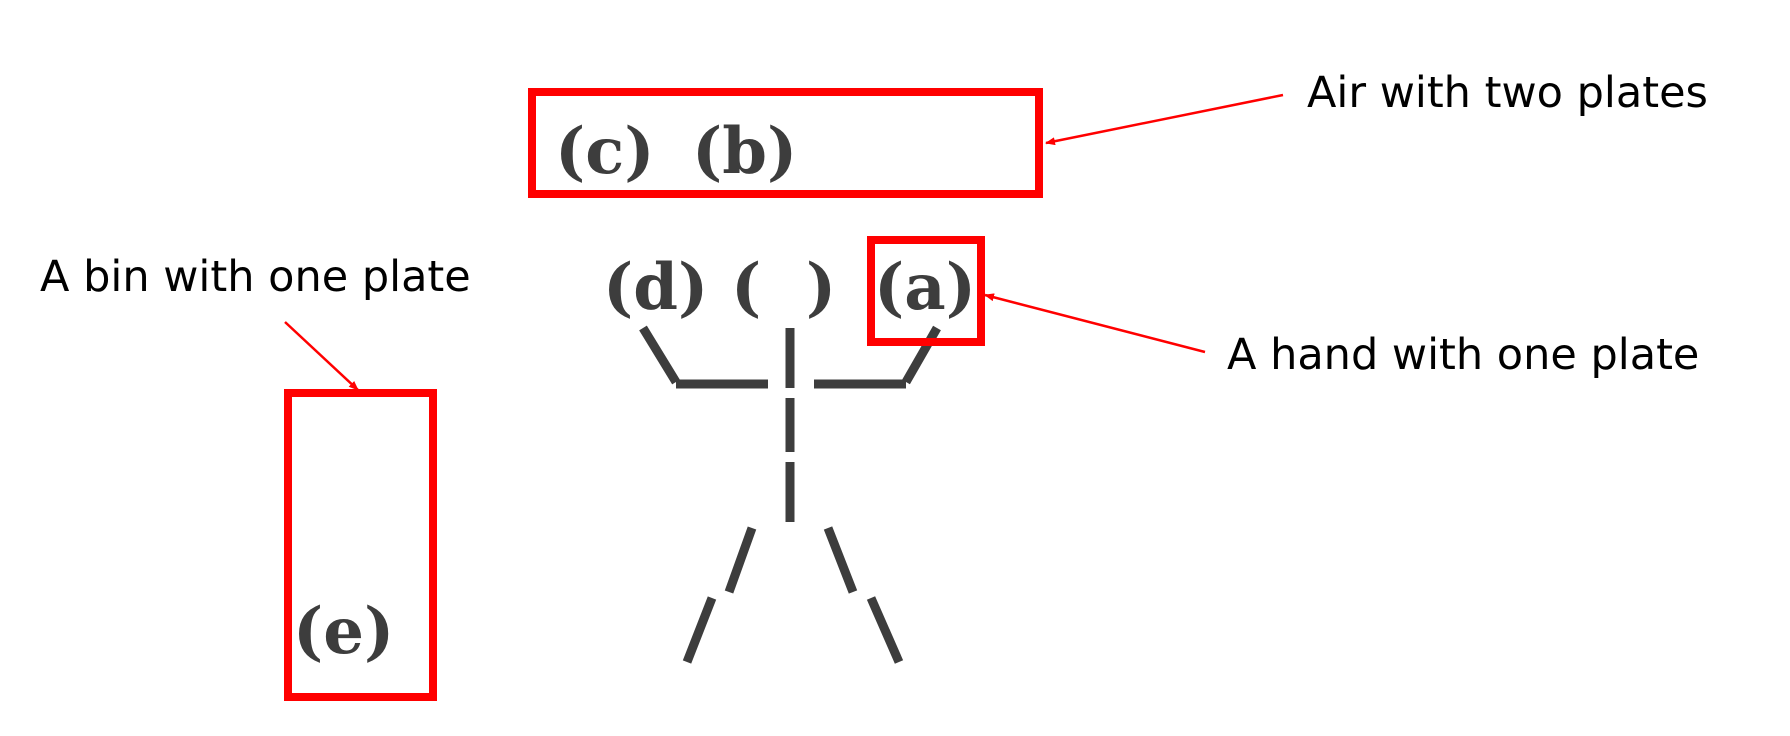  Describe the element at coordinates (1463, 355) in the screenshot. I see `hand-callout: A hand with one plate` at that location.